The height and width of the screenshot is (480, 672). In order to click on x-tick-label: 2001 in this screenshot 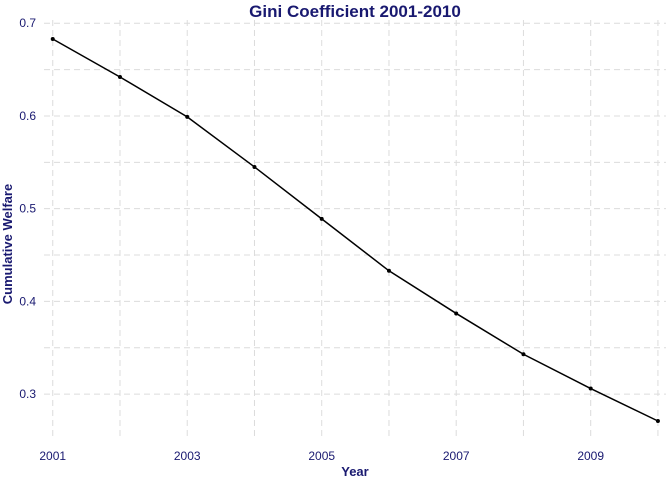, I will do `click(52, 456)`.